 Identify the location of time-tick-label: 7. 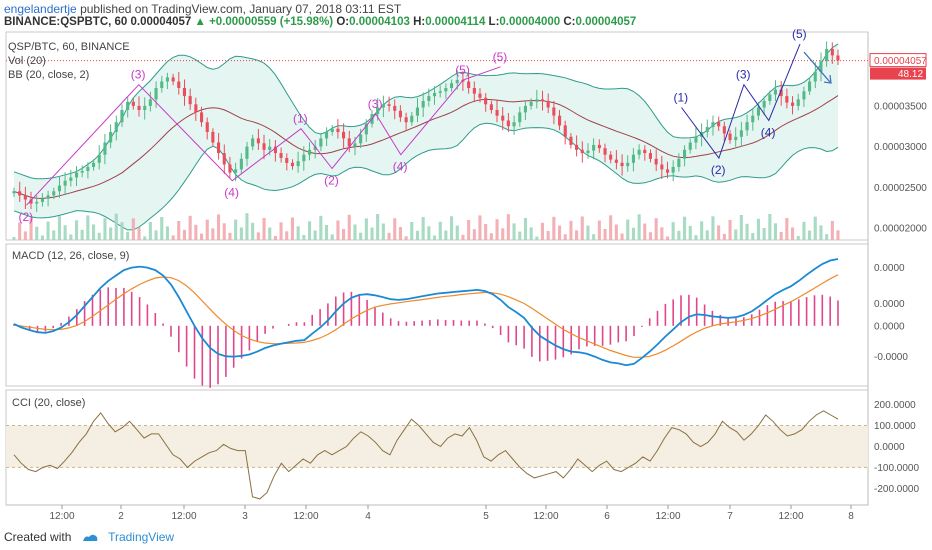
(730, 516).